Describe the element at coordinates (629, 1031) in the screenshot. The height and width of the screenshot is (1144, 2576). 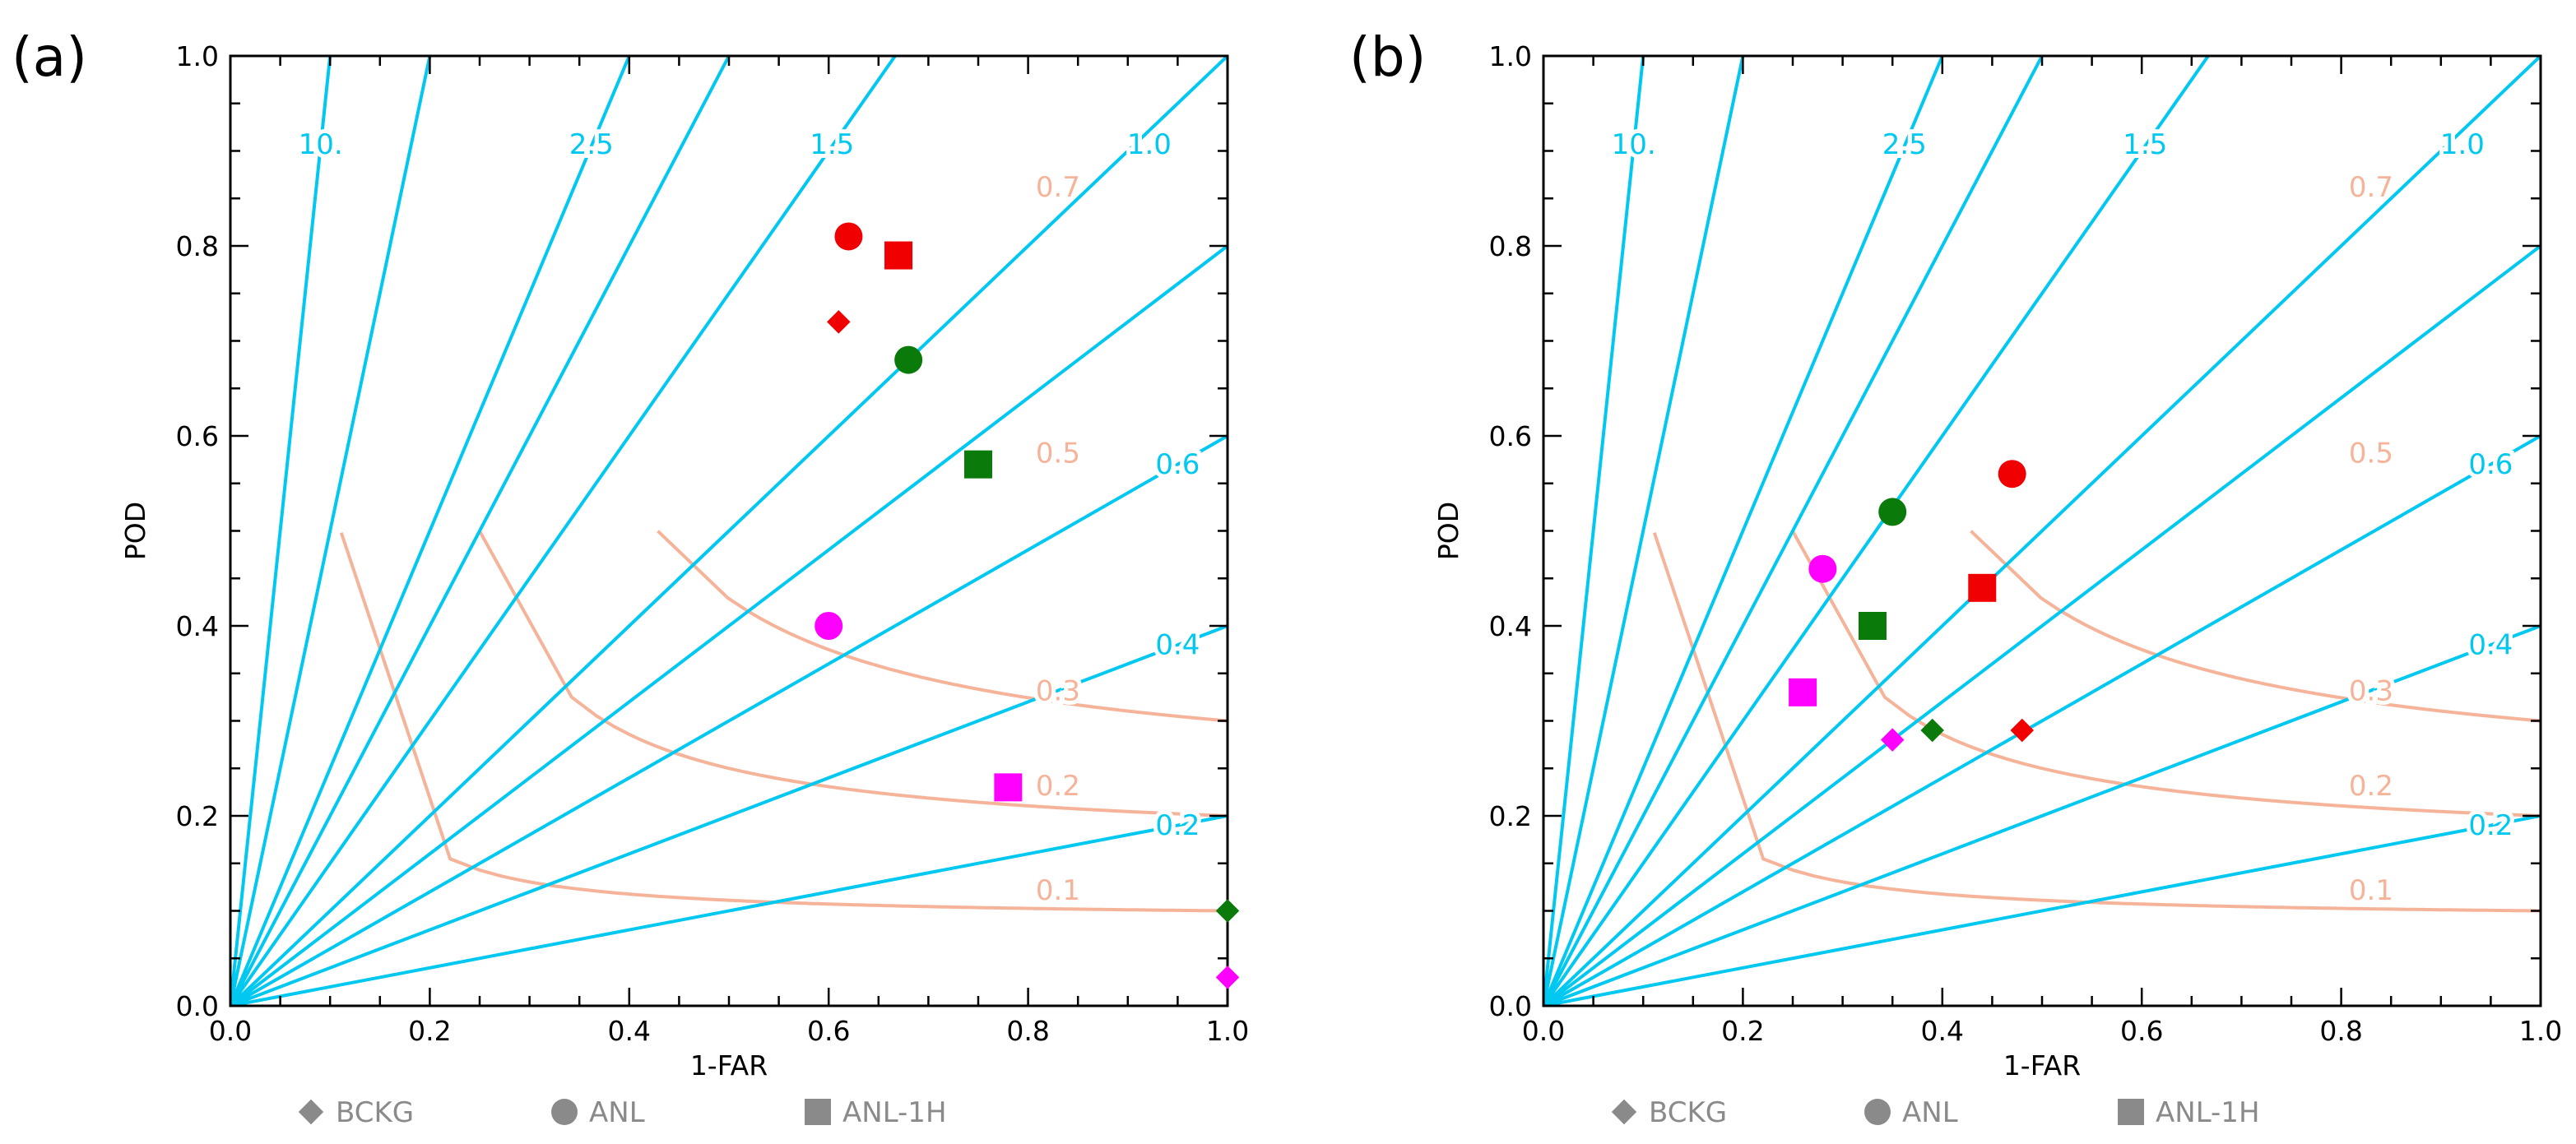
I see `x-tick-label: 0.4` at that location.